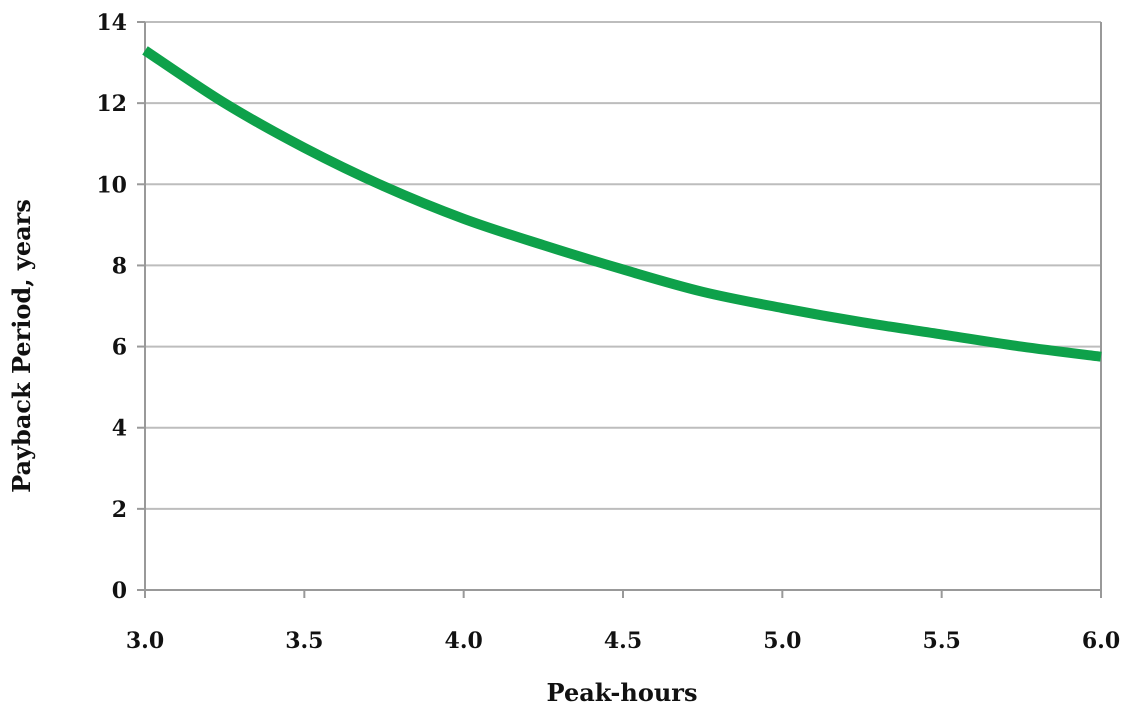  What do you see at coordinates (21, 346) in the screenshot?
I see `y-axis-title: Payback Period, years` at bounding box center [21, 346].